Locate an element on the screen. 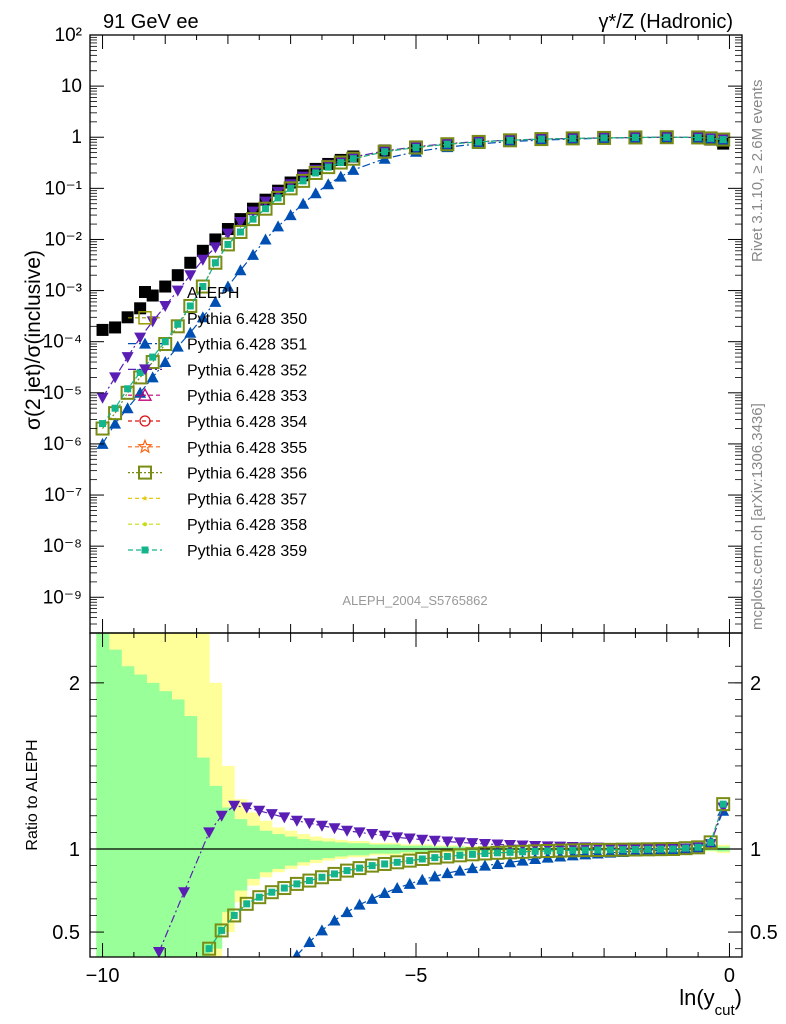 Image resolution: width=786 pixels, height=1024 pixels. ratio-y-tick-label-left: 0.5 is located at coordinates (66, 933).